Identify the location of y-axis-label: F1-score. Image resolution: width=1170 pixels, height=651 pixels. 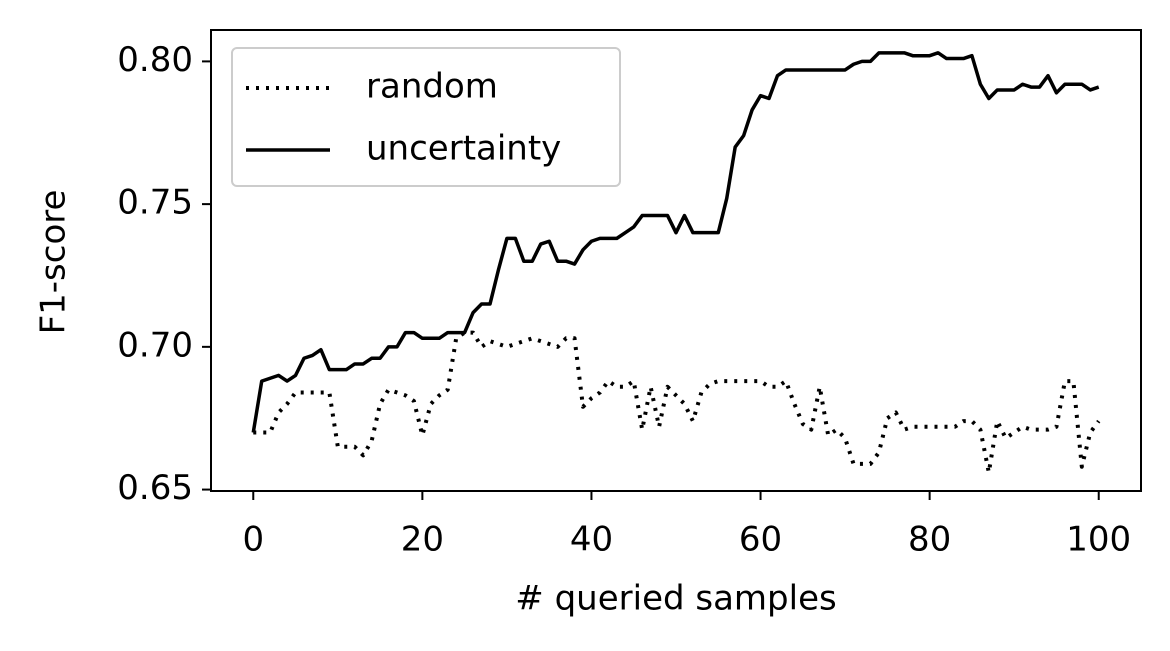
(54, 262).